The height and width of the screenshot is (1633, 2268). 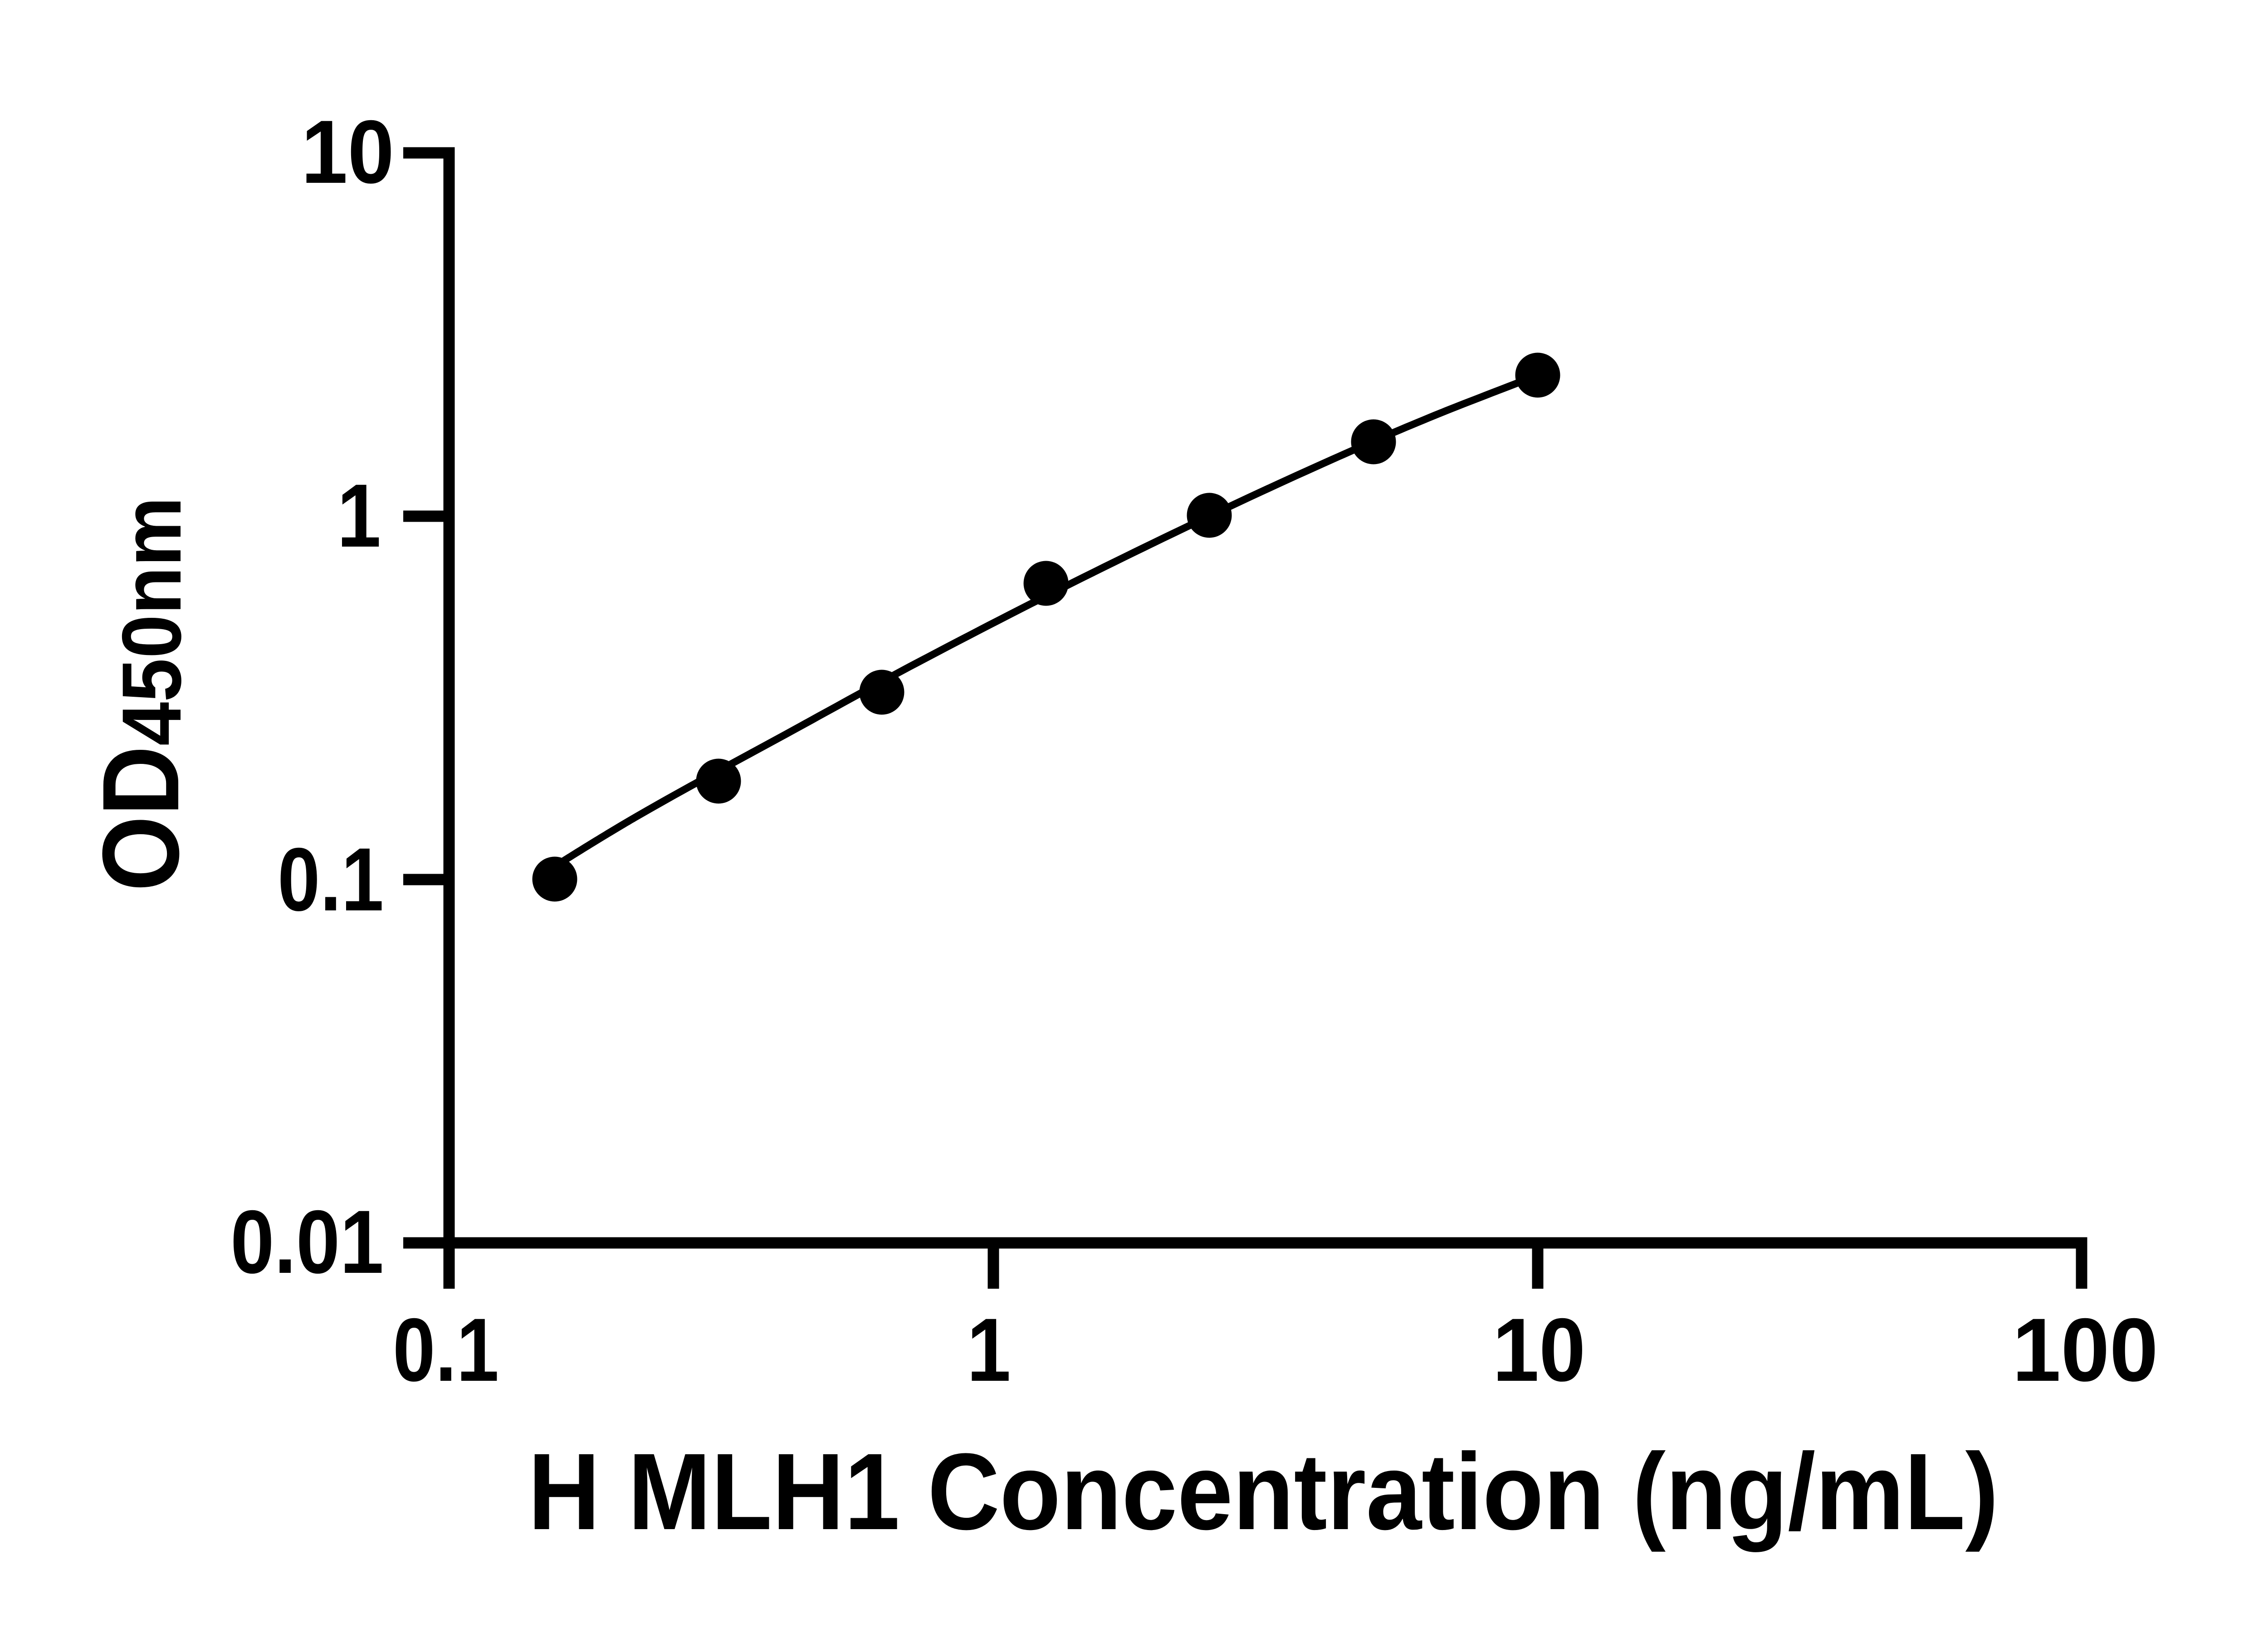 I want to click on svg-text: H MLH1 Concentration (ng/mL), so click(x=1264, y=1491).